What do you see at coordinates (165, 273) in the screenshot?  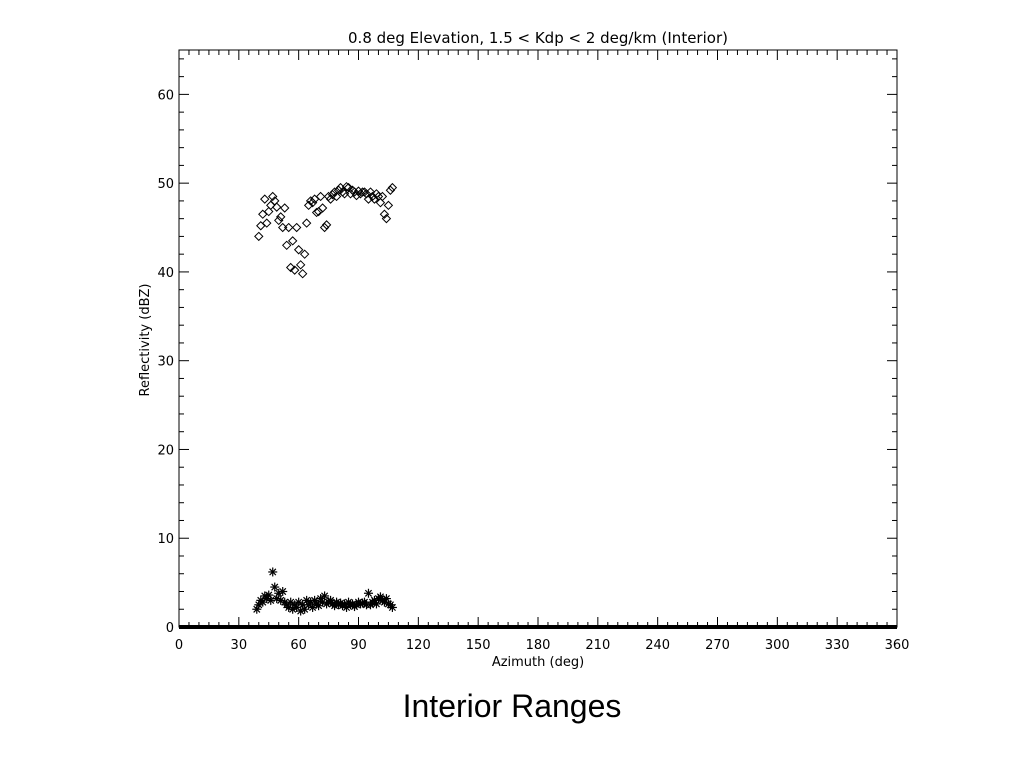 I see `y-tick-label: 40` at bounding box center [165, 273].